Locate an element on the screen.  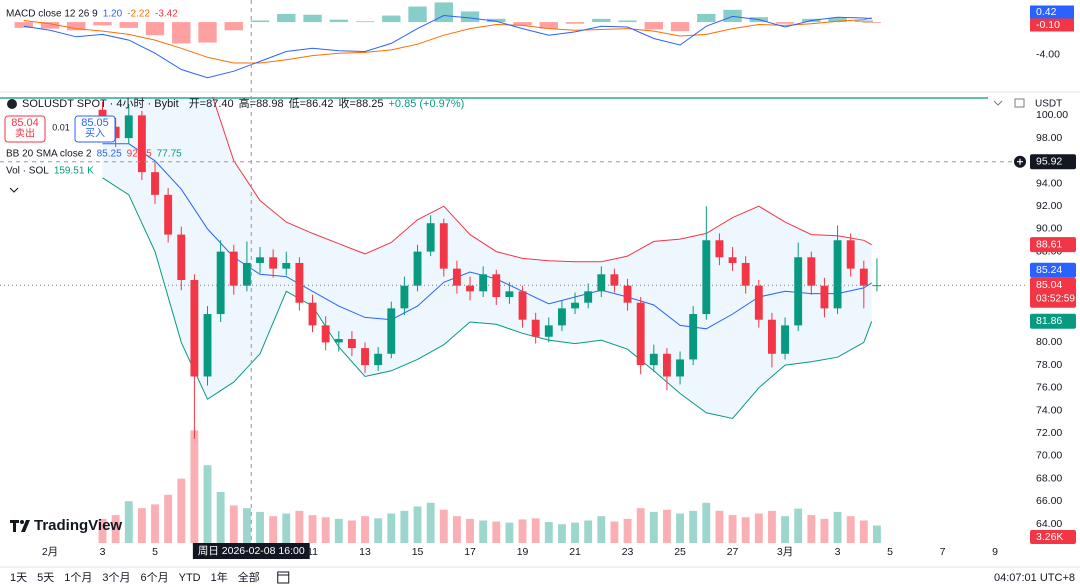
sell-label: 卖出 is located at coordinates (25, 133).